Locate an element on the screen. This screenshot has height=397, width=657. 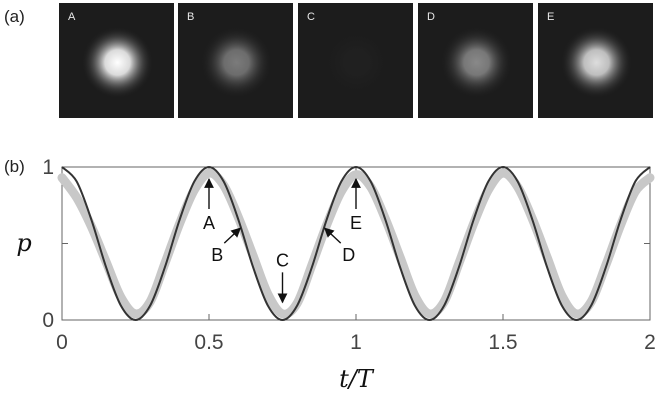
x-tick-label: 0.5 is located at coordinates (208, 342).